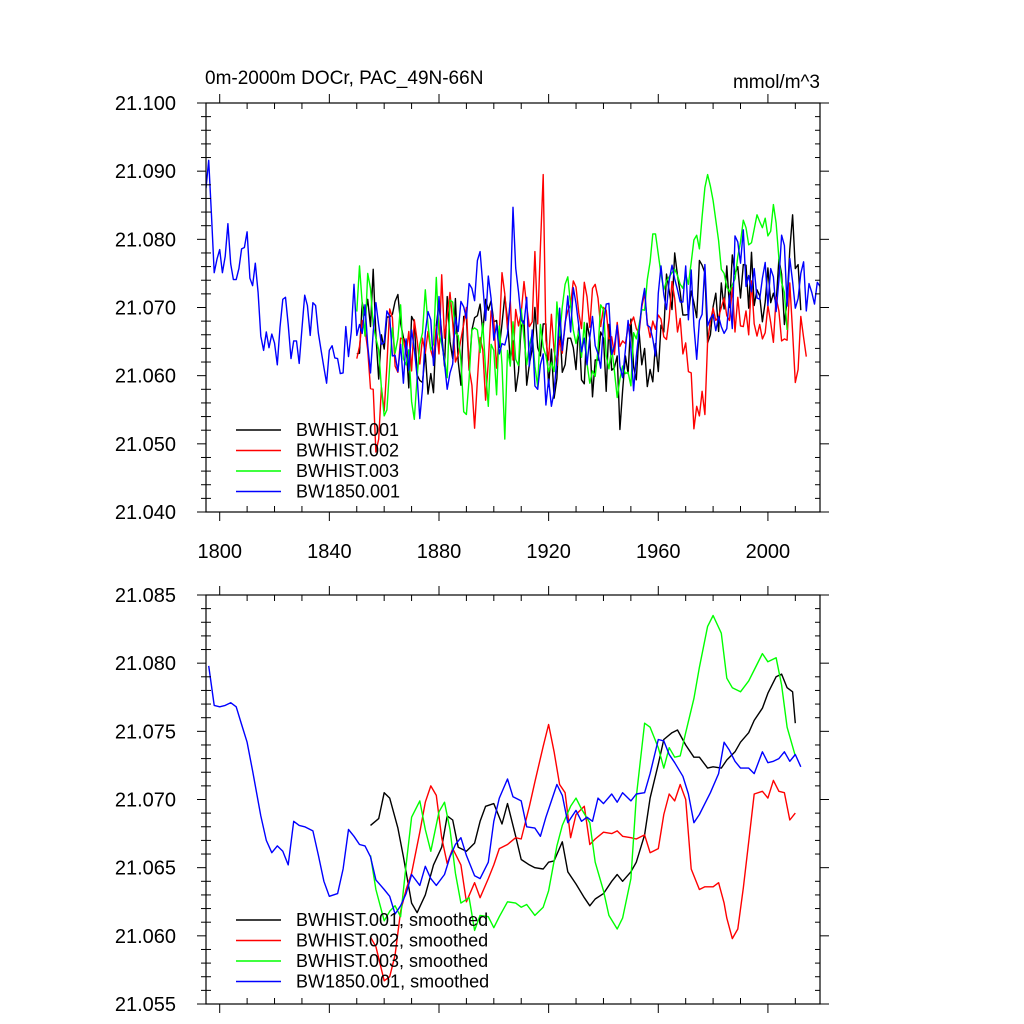 The width and height of the screenshot is (1024, 1024). Describe the element at coordinates (348, 492) in the screenshot. I see `legend-entry: BW1850.001` at that location.